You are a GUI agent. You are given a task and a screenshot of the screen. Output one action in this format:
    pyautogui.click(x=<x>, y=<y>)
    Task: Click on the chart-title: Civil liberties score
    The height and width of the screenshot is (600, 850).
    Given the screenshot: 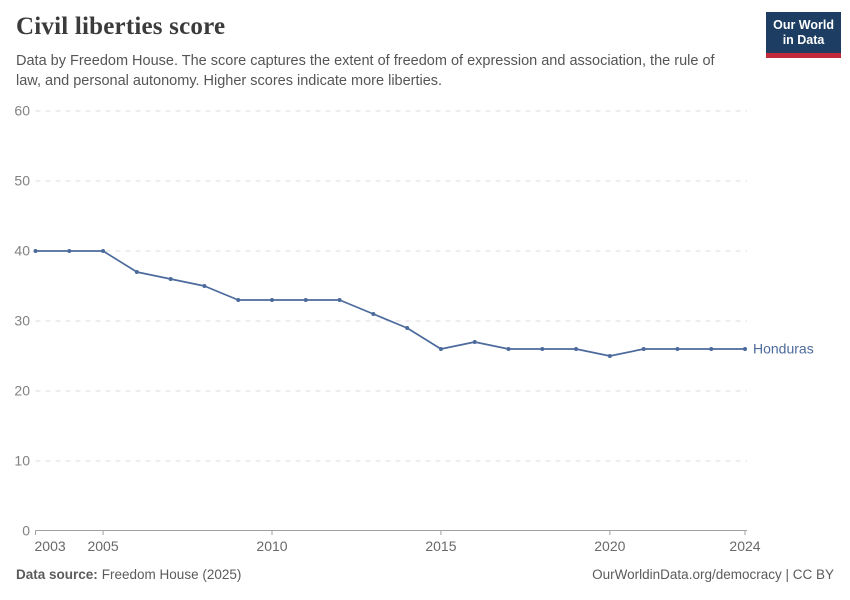 What is the action you would take?
    pyautogui.click(x=121, y=26)
    